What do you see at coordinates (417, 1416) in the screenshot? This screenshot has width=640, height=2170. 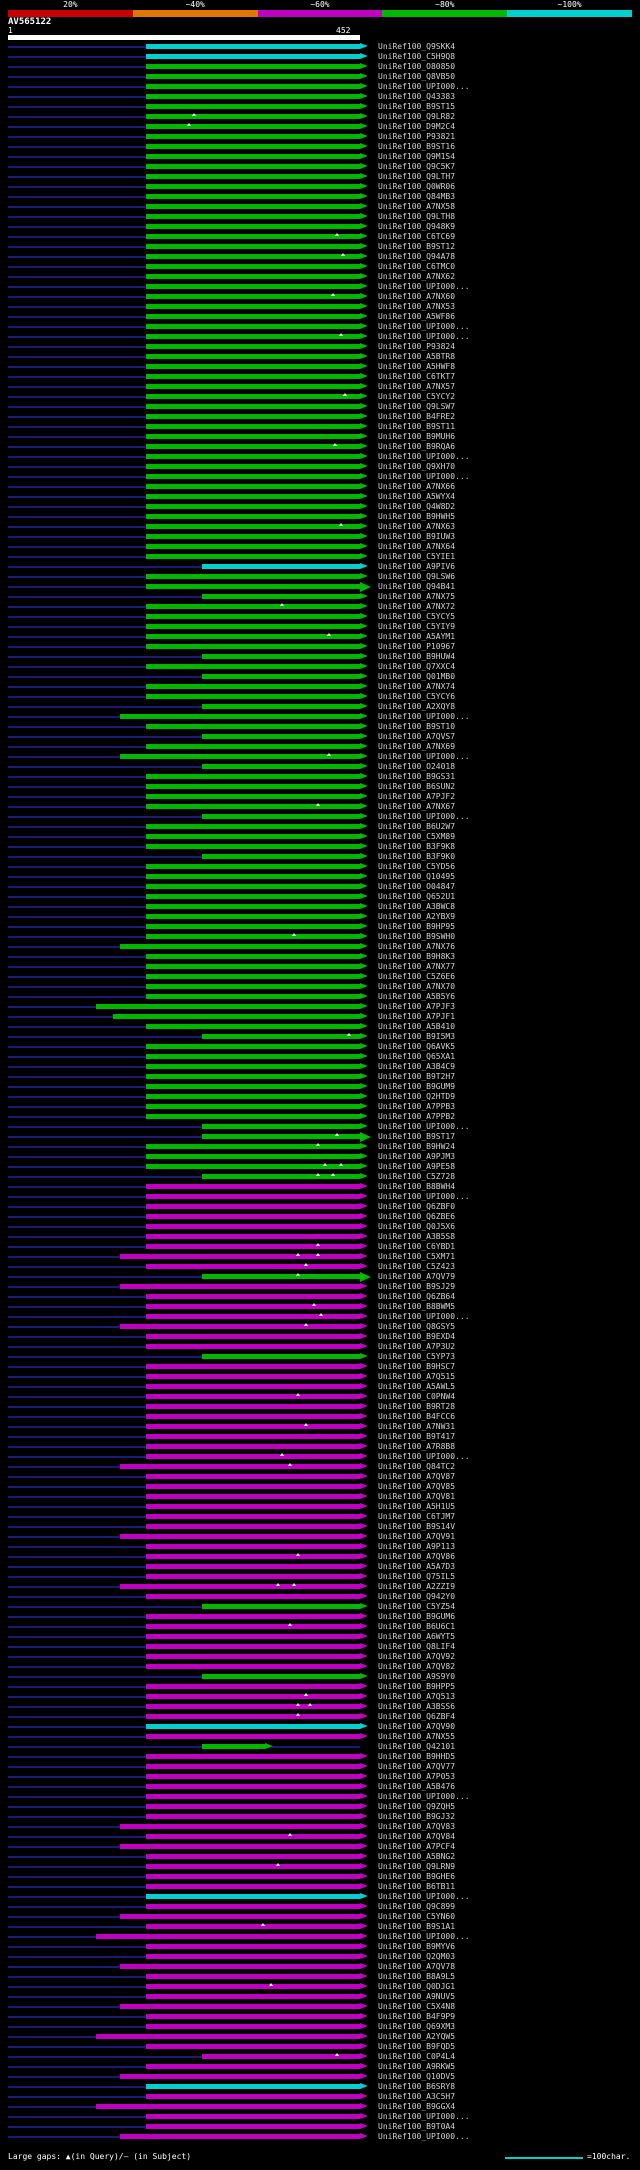 I see `hit-label: UniRef100_B4FCC6` at bounding box center [417, 1416].